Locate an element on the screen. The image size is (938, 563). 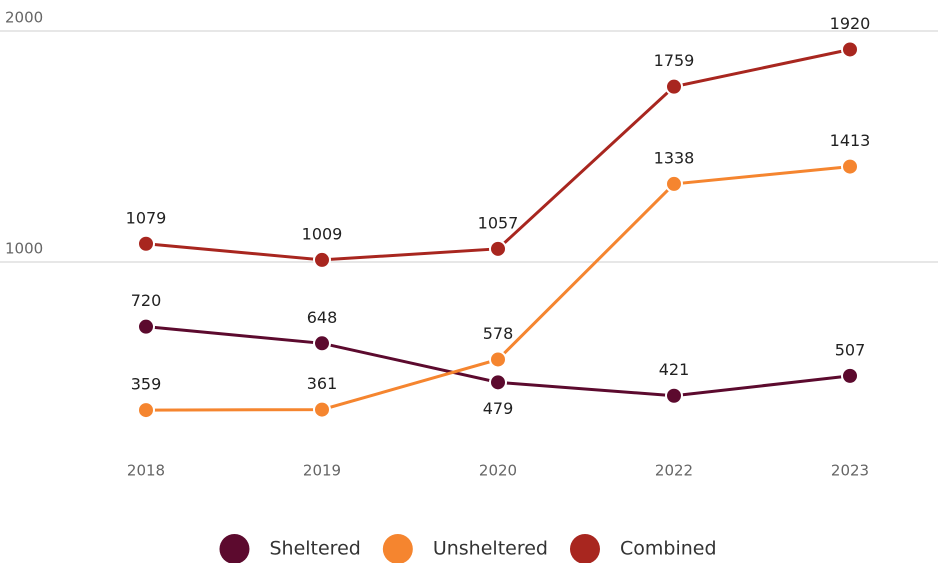
y-tick-label: 2000 is located at coordinates (24, 18).